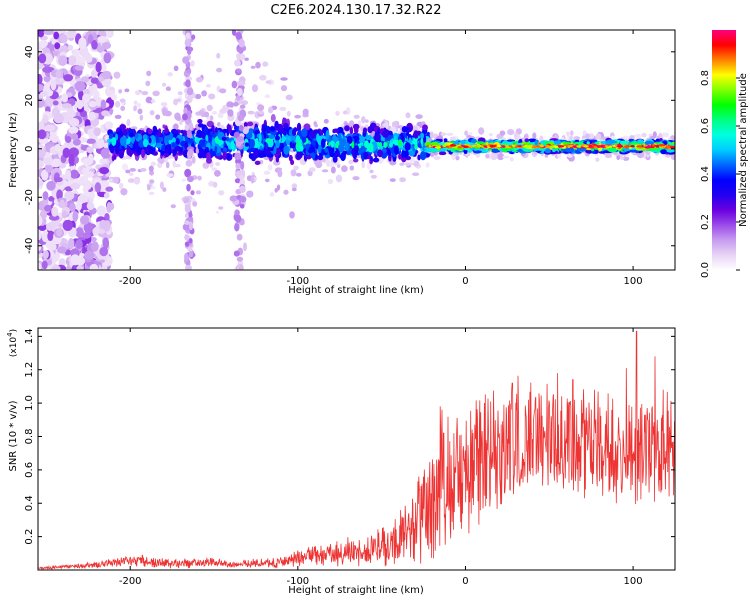  I want to click on spectrogram-x-tick-label: 0, so click(465, 281).